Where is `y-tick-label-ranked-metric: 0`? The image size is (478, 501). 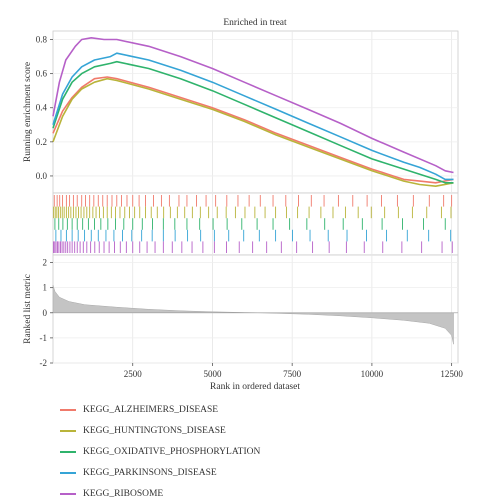 y-tick-label-ranked-metric: 0 is located at coordinates (45, 313).